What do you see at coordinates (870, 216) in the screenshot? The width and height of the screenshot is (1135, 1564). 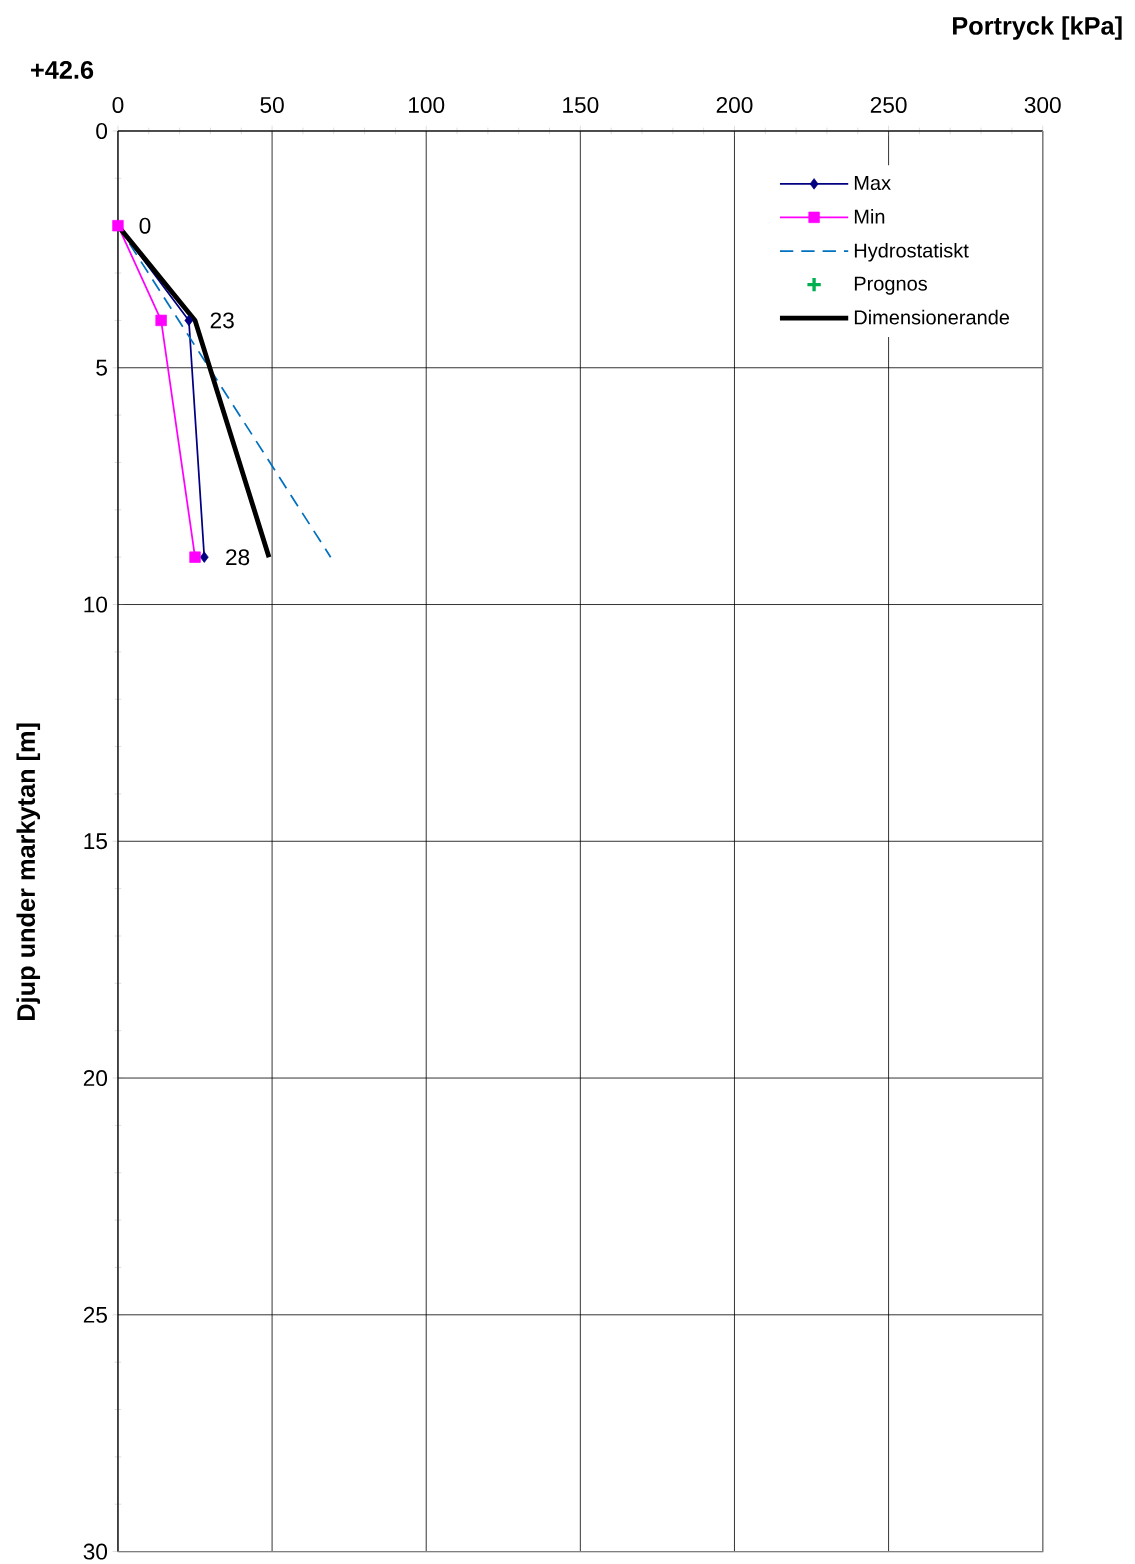 I see `legend-label: Min` at bounding box center [870, 216].